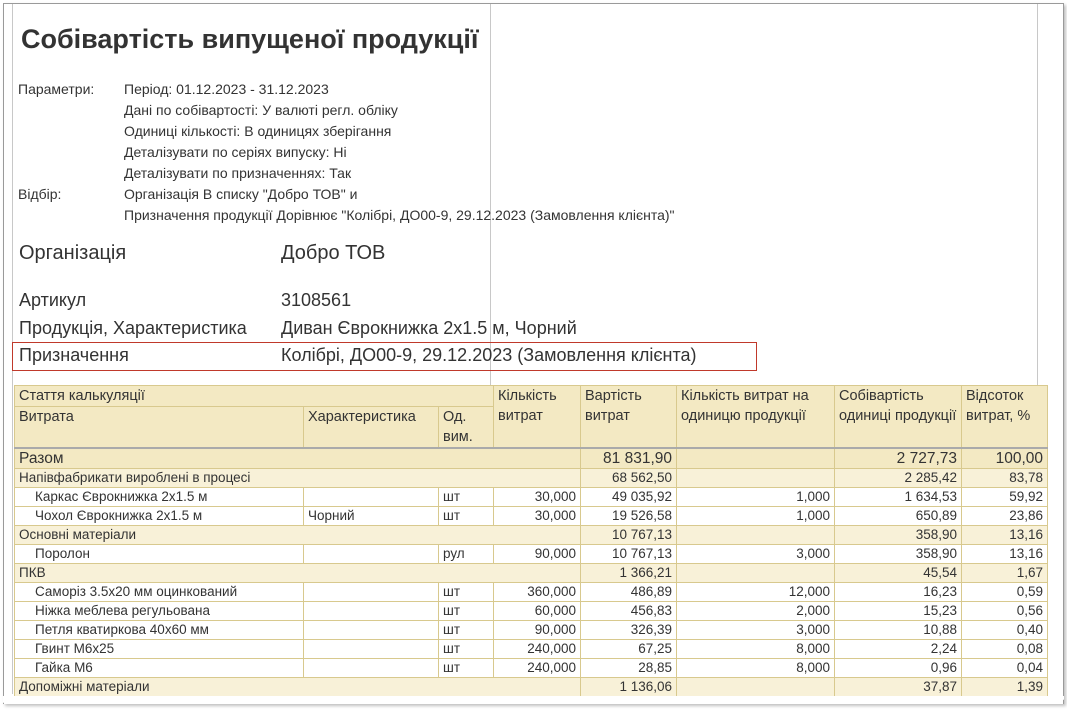  I want to click on parameter-line: Деталізувати по призначеннях: Так, so click(238, 173).